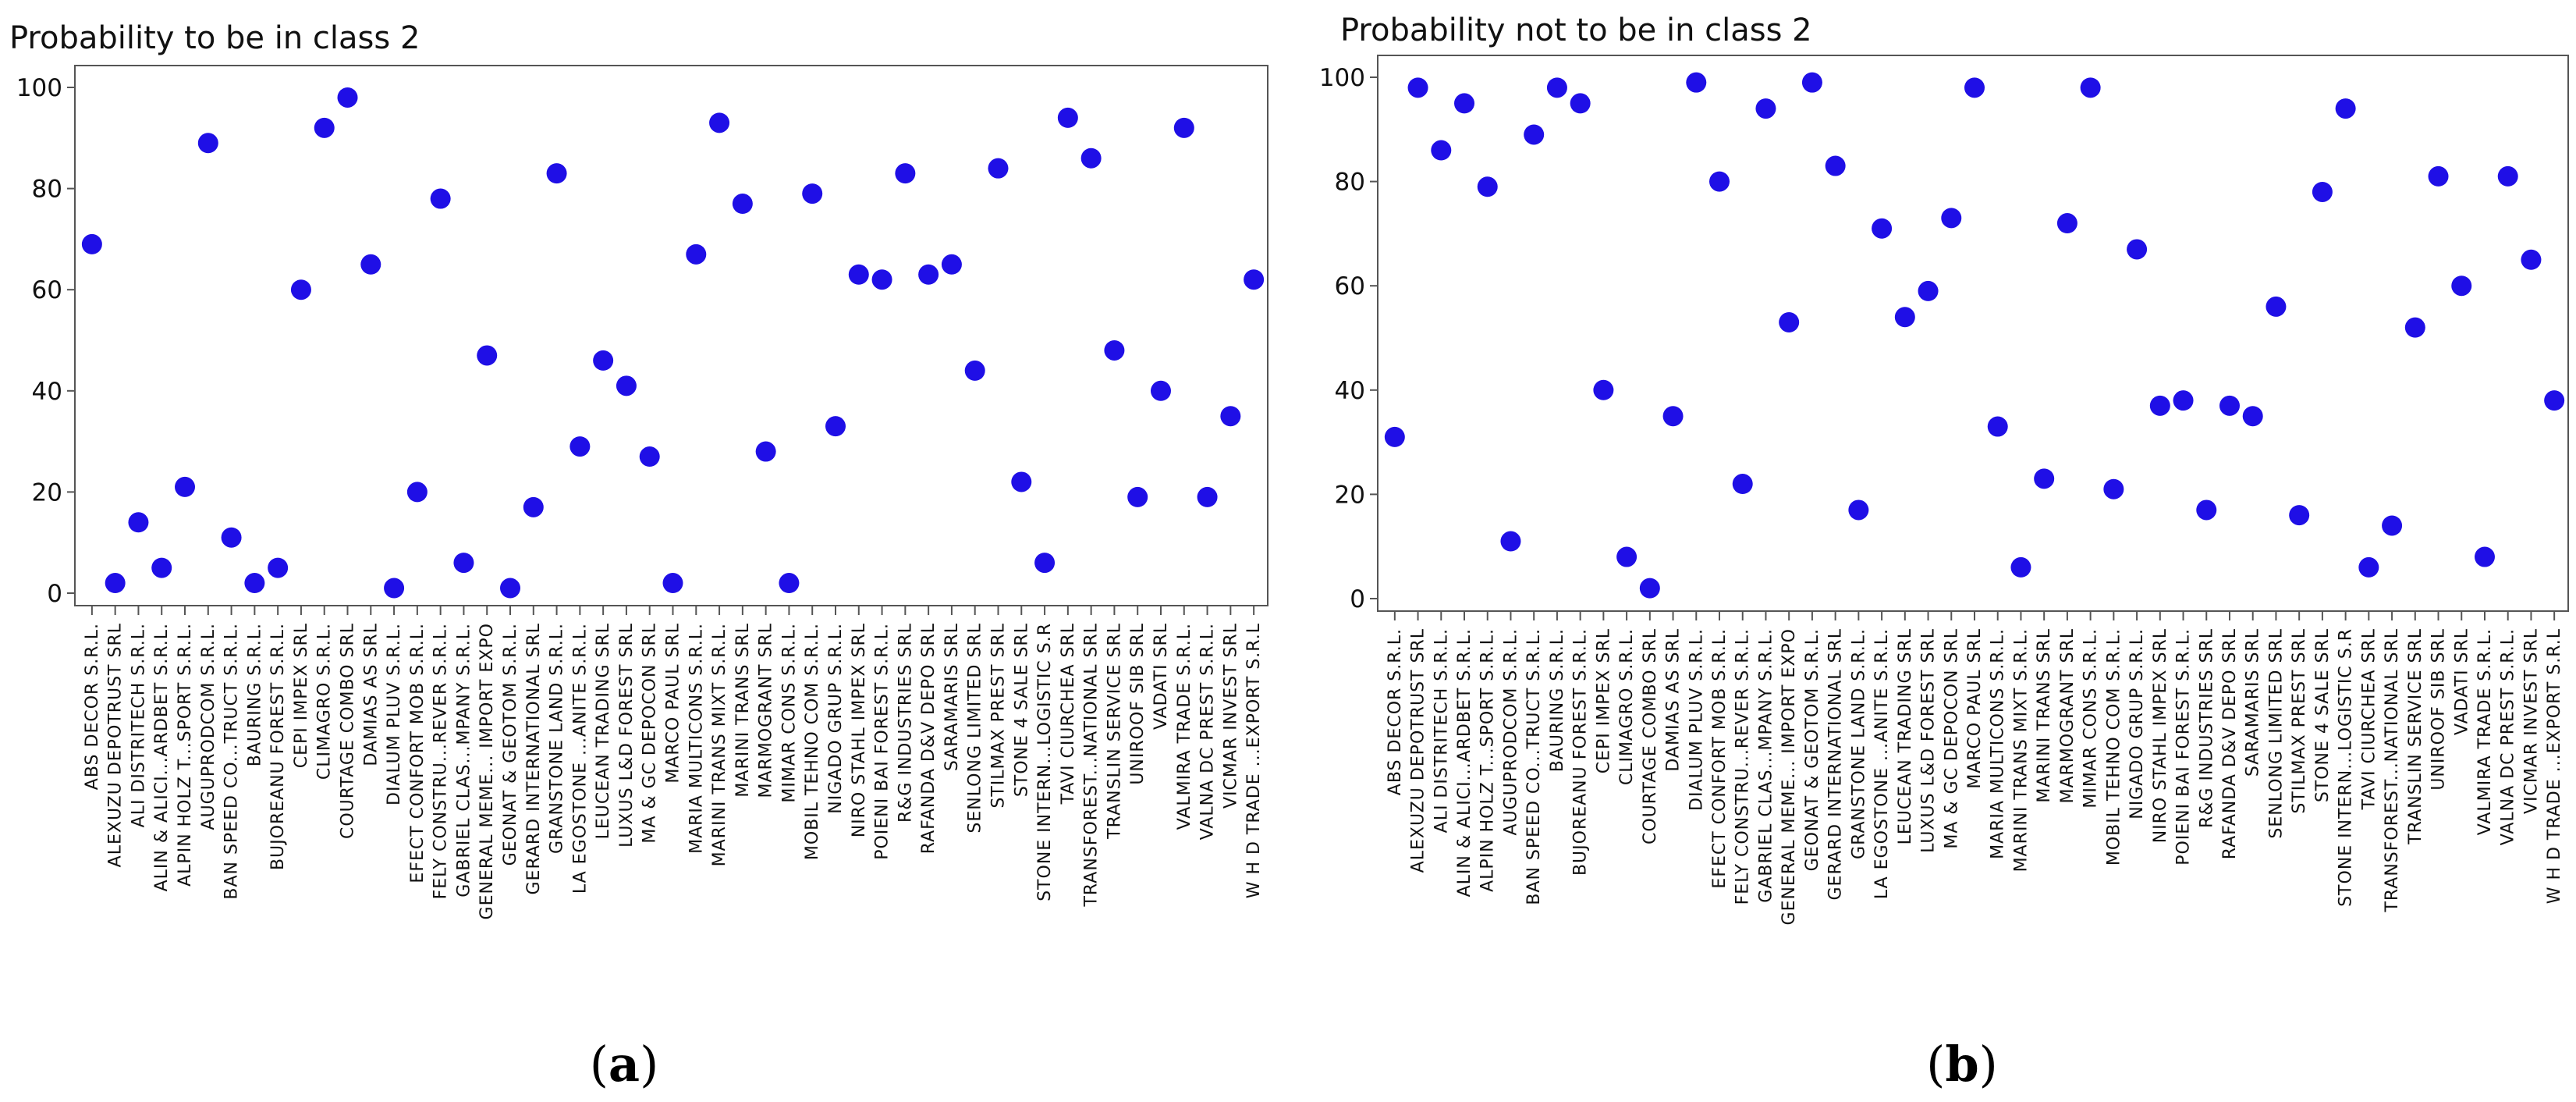 This screenshot has width=2576, height=1102. Describe the element at coordinates (1962, 1064) in the screenshot. I see `panel-label: (b)` at that location.